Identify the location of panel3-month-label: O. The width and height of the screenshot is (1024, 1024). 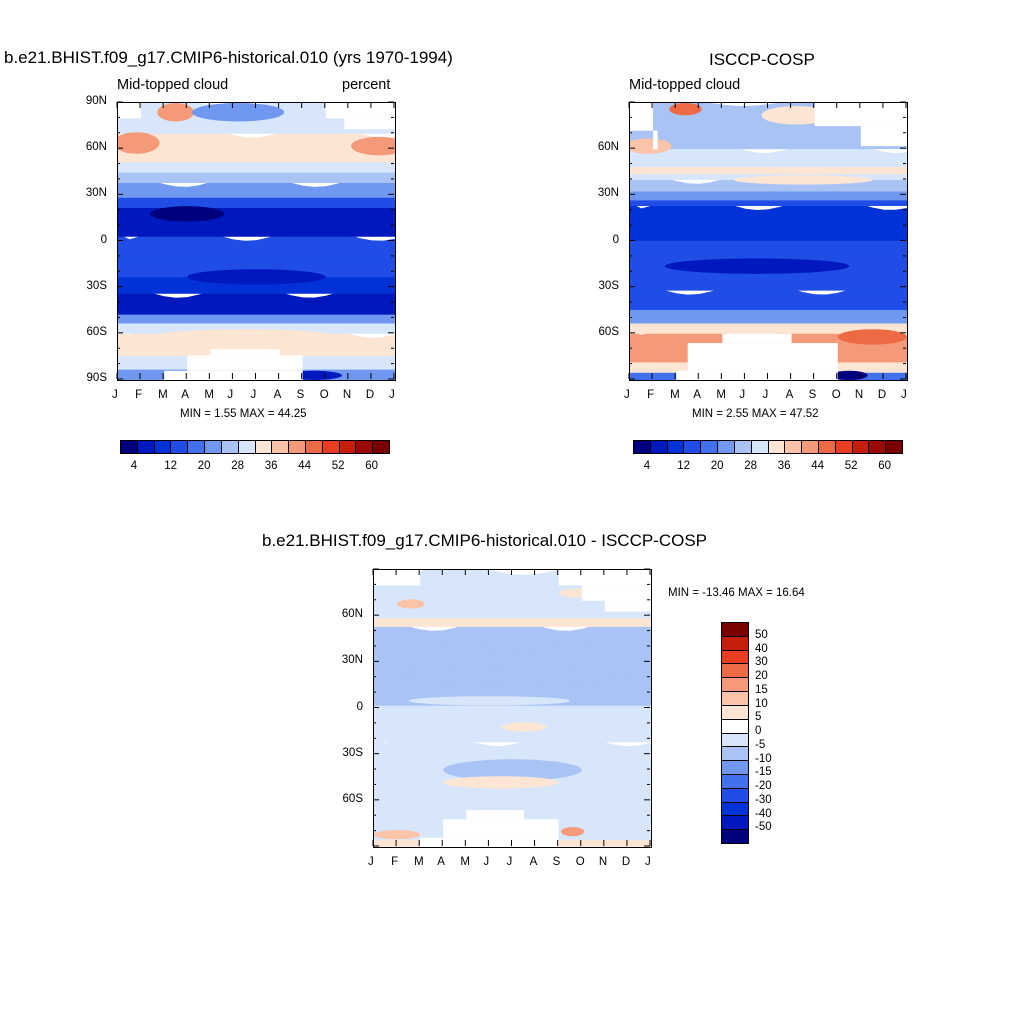
(580, 862).